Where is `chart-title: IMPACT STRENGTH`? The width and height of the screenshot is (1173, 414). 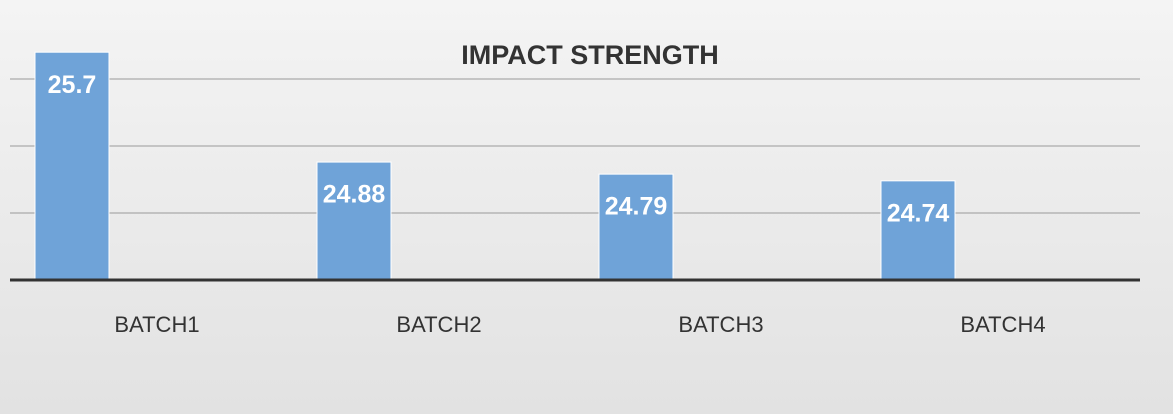 chart-title: IMPACT STRENGTH is located at coordinates (590, 55).